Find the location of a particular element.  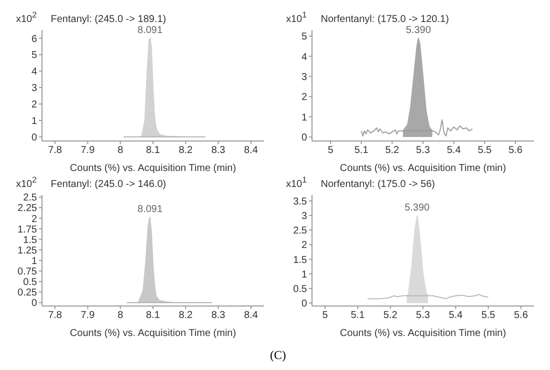

line-series is located at coordinates (416, 127).